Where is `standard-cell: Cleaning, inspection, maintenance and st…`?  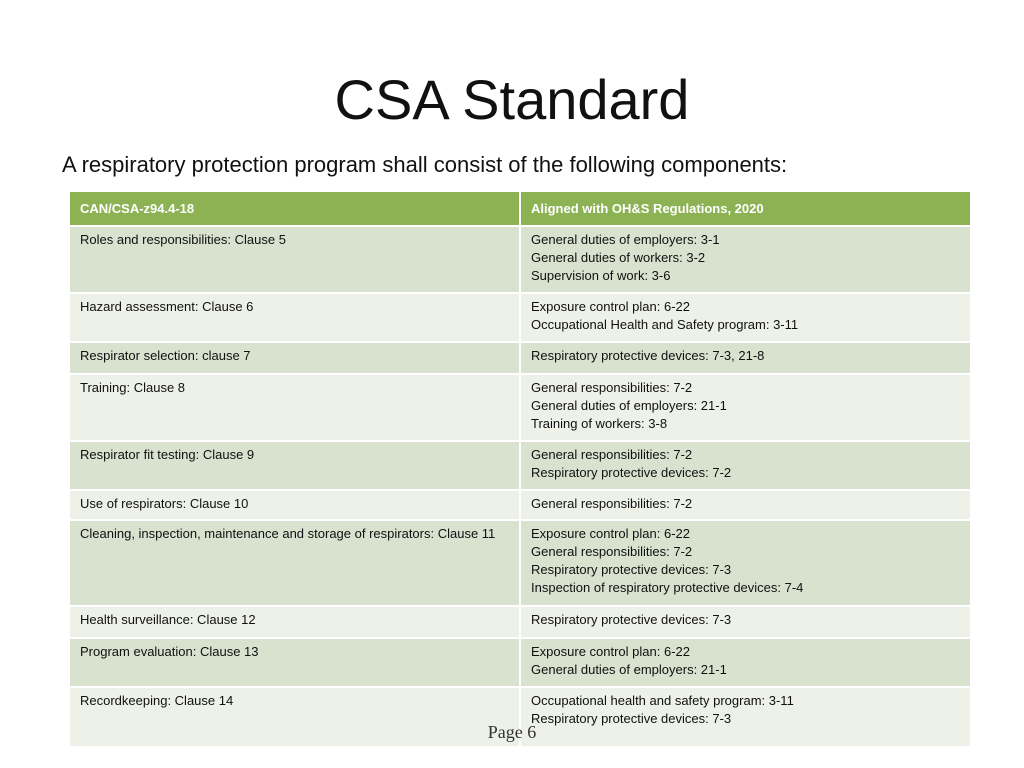 standard-cell: Cleaning, inspection, maintenance and st… is located at coordinates (294, 563).